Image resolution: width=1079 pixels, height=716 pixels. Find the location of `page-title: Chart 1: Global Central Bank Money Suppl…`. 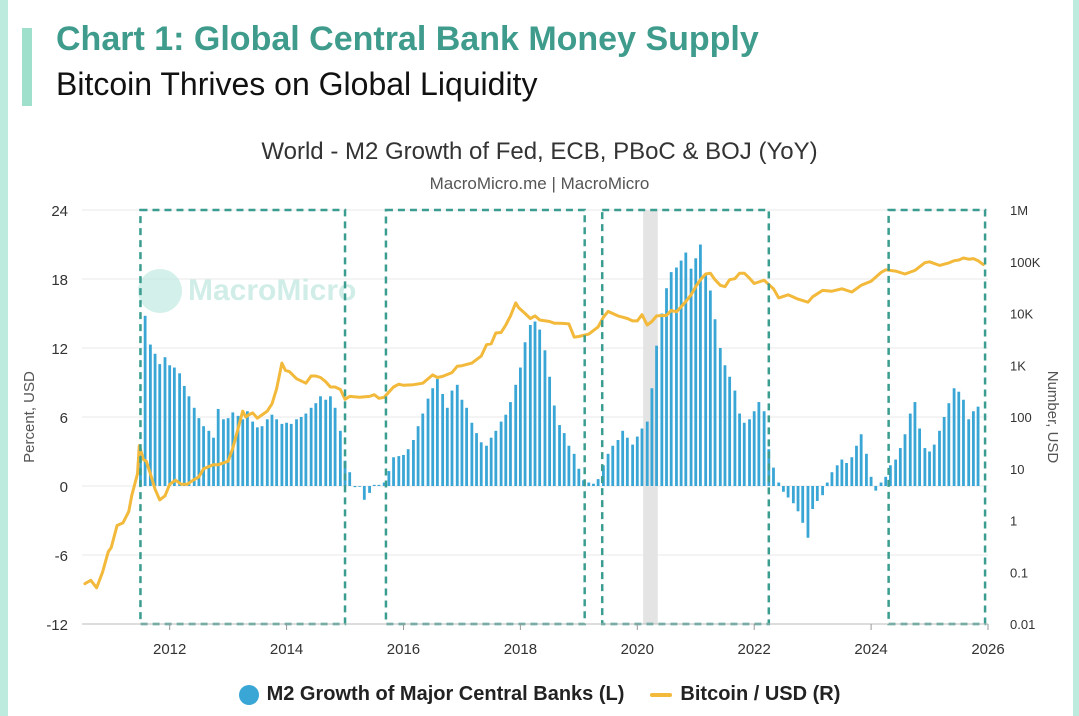

page-title: Chart 1: Global Central Bank Money Suppl… is located at coordinates (407, 39).